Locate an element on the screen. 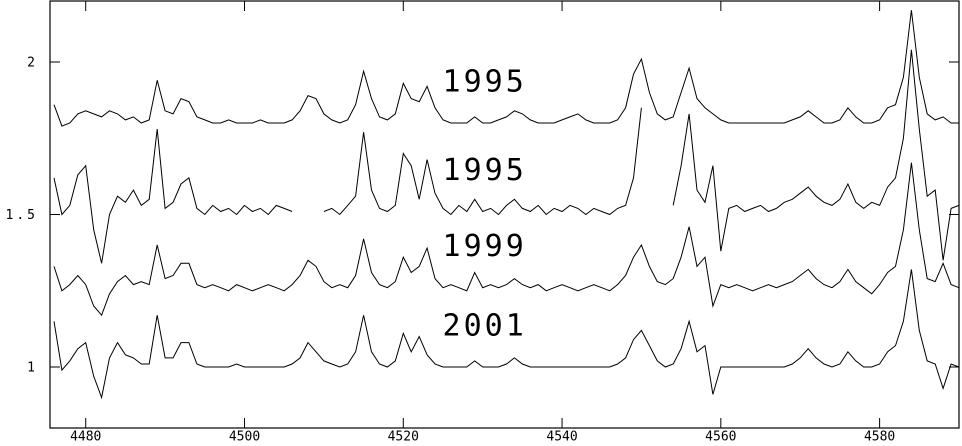 The width and height of the screenshot is (962, 446). series-label: 2001 is located at coordinates (485, 326).